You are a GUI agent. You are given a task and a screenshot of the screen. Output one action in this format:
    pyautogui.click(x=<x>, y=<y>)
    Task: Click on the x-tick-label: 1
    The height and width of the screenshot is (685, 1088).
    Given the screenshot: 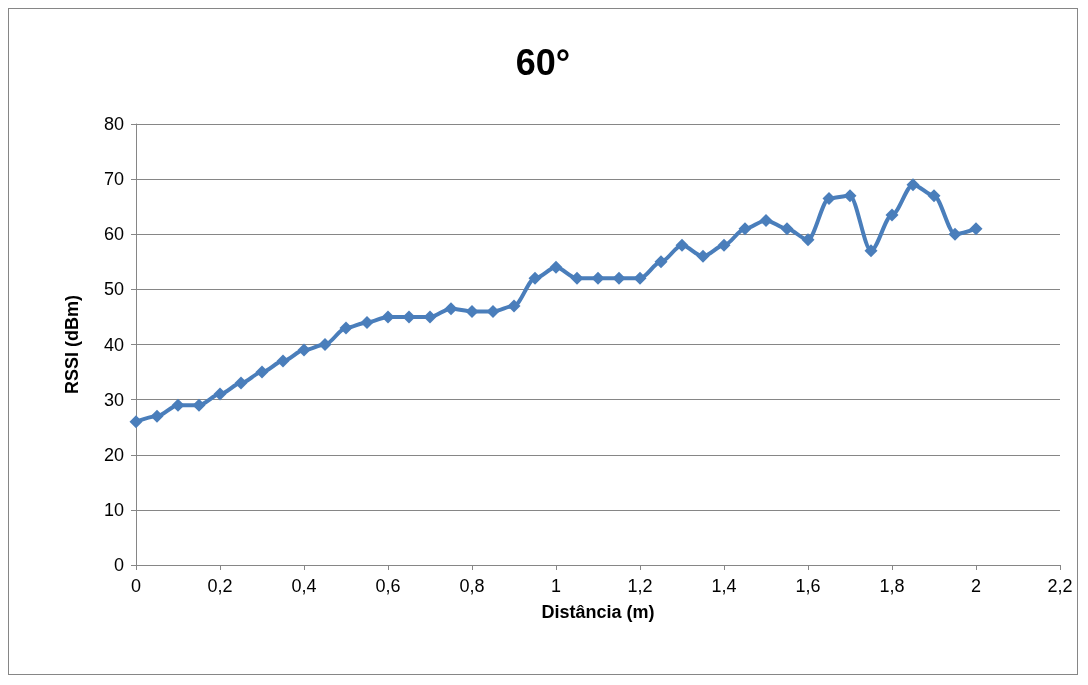 What is the action you would take?
    pyautogui.click(x=556, y=586)
    